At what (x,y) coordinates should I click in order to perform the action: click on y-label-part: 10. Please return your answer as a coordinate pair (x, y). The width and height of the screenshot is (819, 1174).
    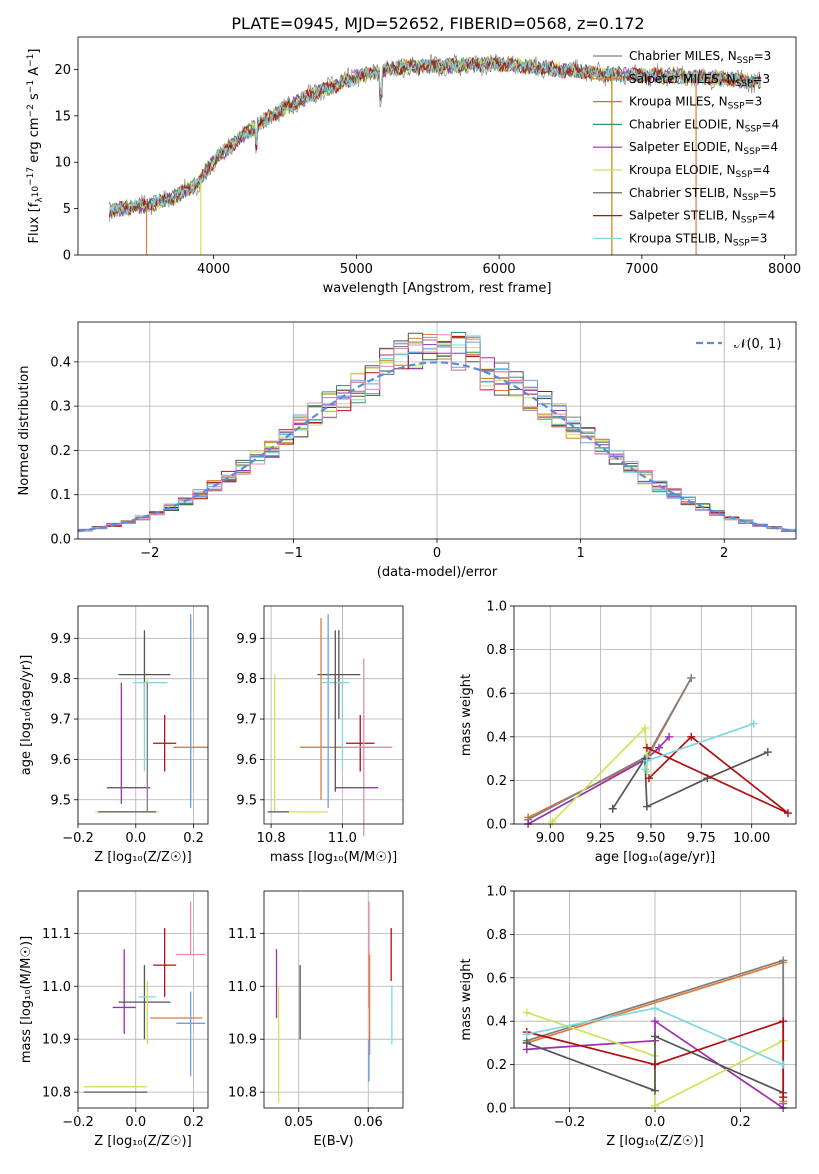
    Looking at the image, I should click on (36, 192).